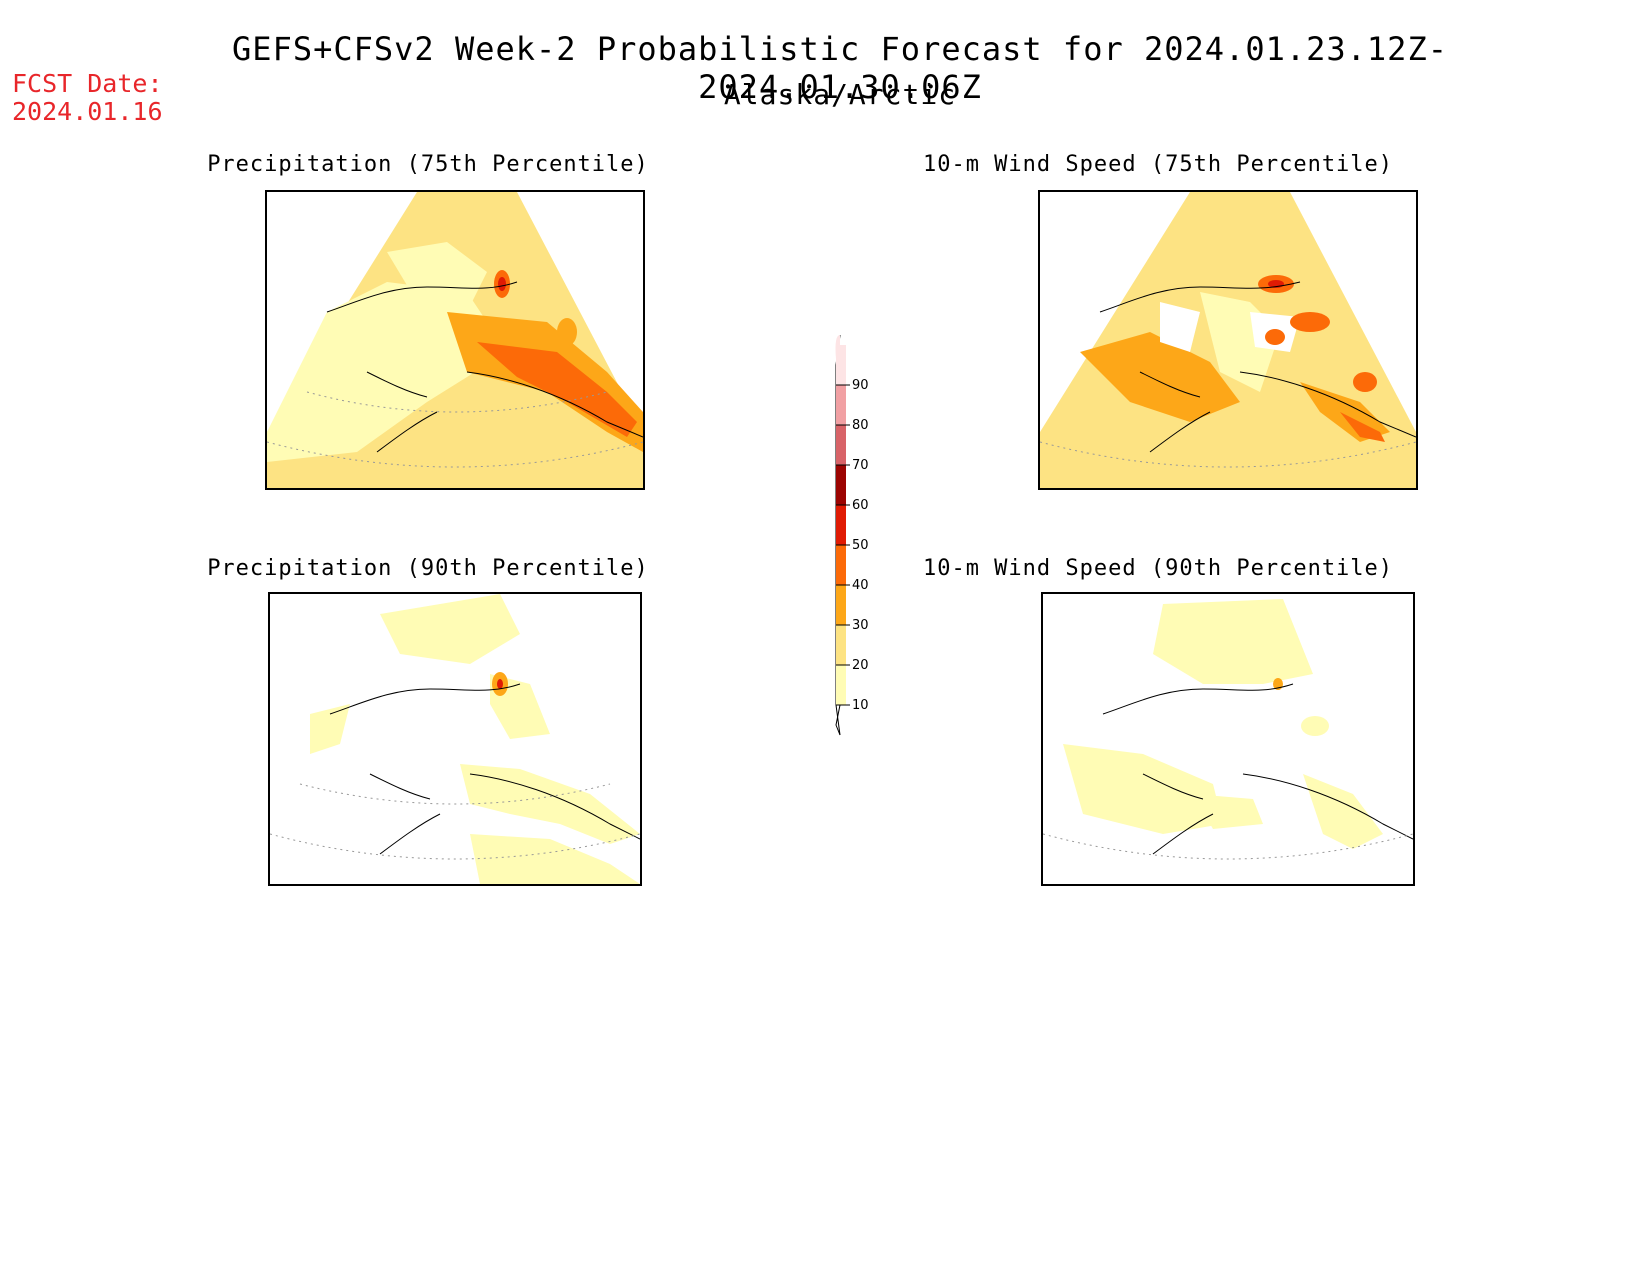 The image size is (1650, 1275). What do you see at coordinates (428, 568) in the screenshot?
I see `panel-title-precip-90: Precipitation (90th Percentile)` at bounding box center [428, 568].